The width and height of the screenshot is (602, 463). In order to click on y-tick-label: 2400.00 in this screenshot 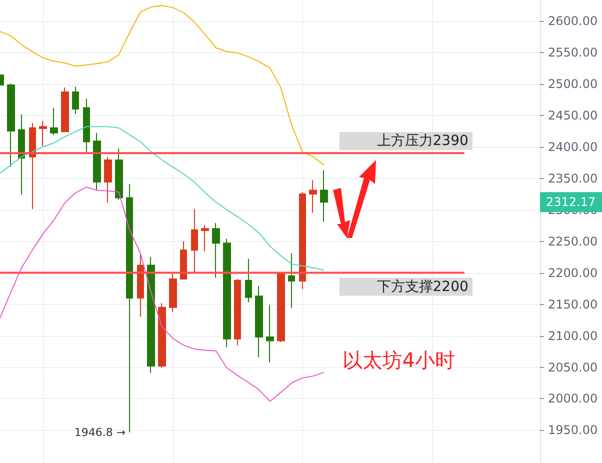, I will do `click(573, 147)`.